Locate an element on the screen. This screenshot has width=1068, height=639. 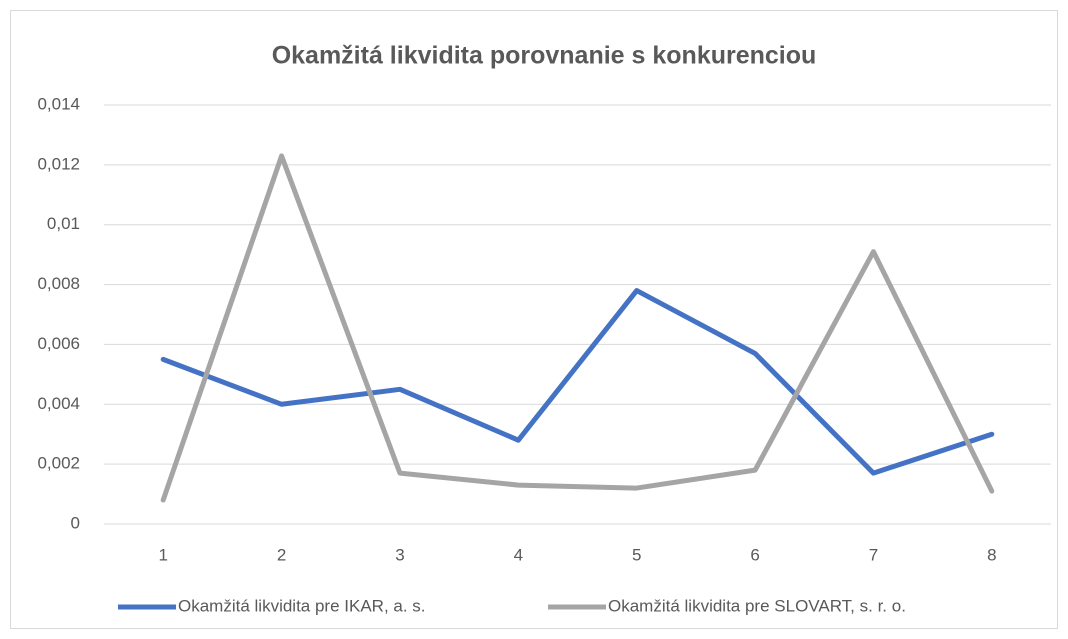
x-tick-label: 3 is located at coordinates (399, 554).